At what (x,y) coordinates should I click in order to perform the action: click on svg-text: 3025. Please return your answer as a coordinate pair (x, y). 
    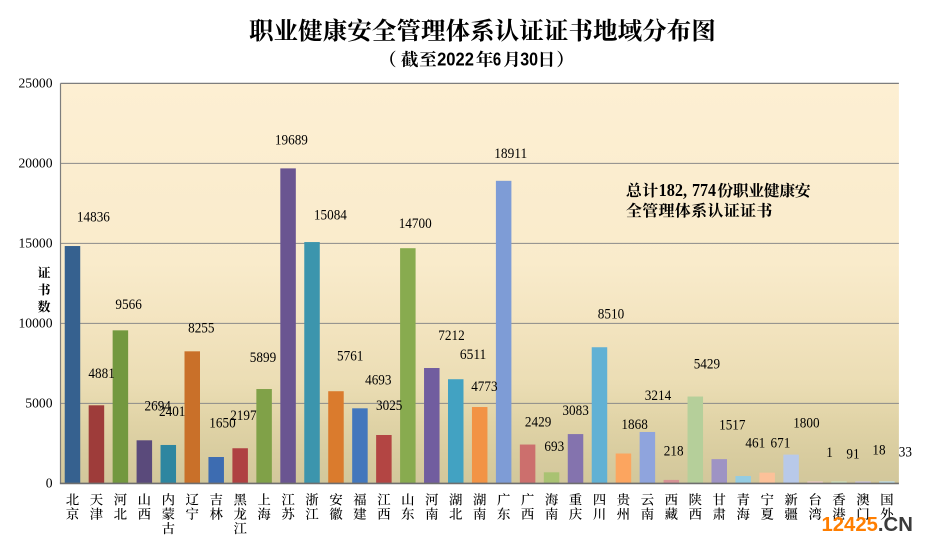
    Looking at the image, I should click on (389, 406).